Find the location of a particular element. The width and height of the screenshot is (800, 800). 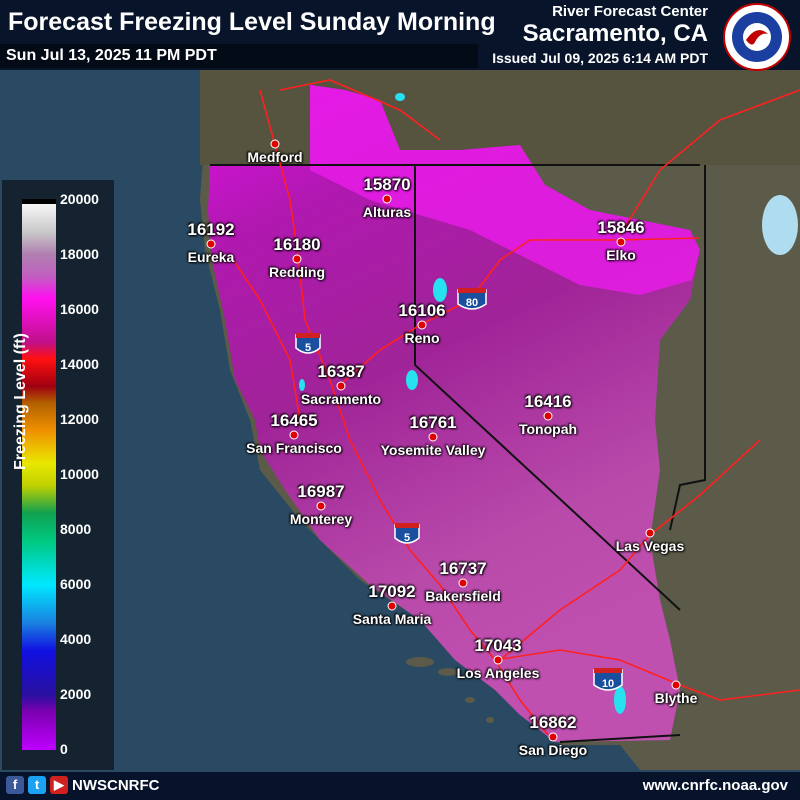

legend-tick-label: 12000 is located at coordinates (79, 419).